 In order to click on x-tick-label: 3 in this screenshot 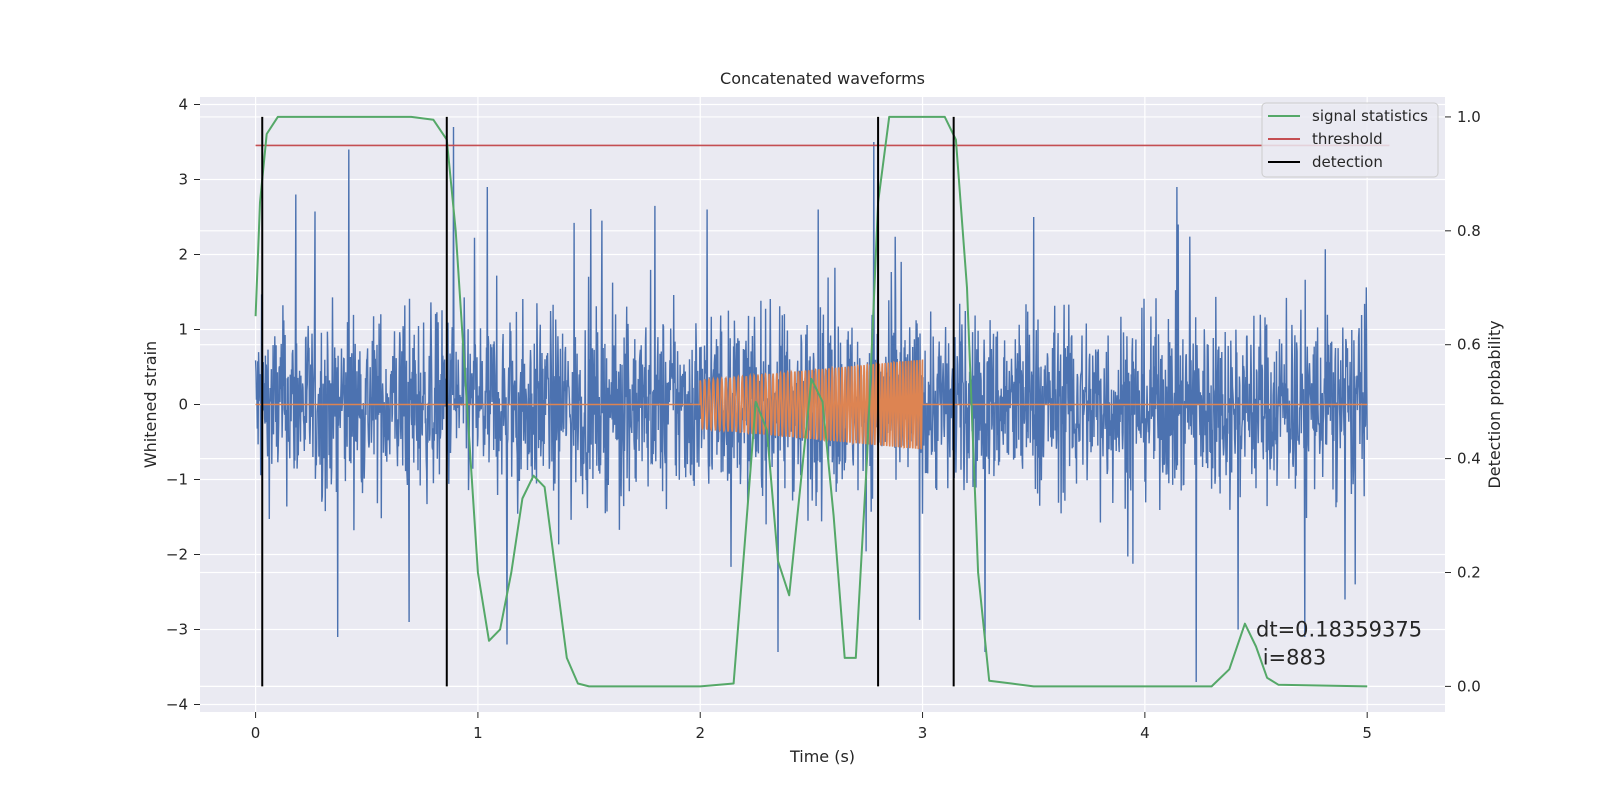, I will do `click(923, 733)`.